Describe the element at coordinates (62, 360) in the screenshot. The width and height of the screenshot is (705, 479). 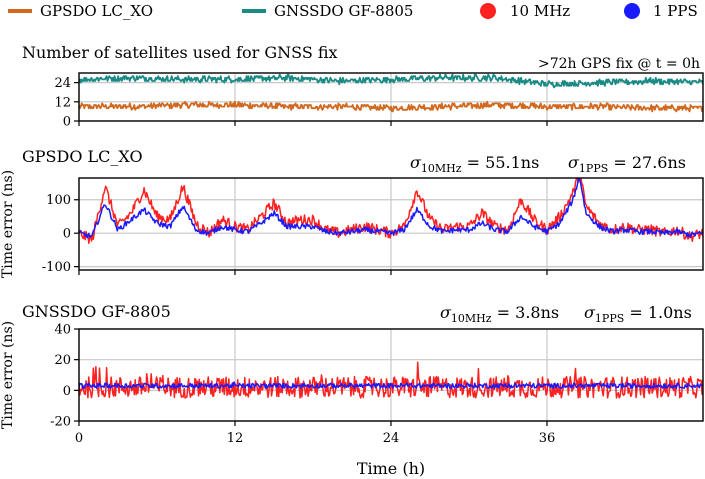
I see `y-tick-label: 20` at that location.